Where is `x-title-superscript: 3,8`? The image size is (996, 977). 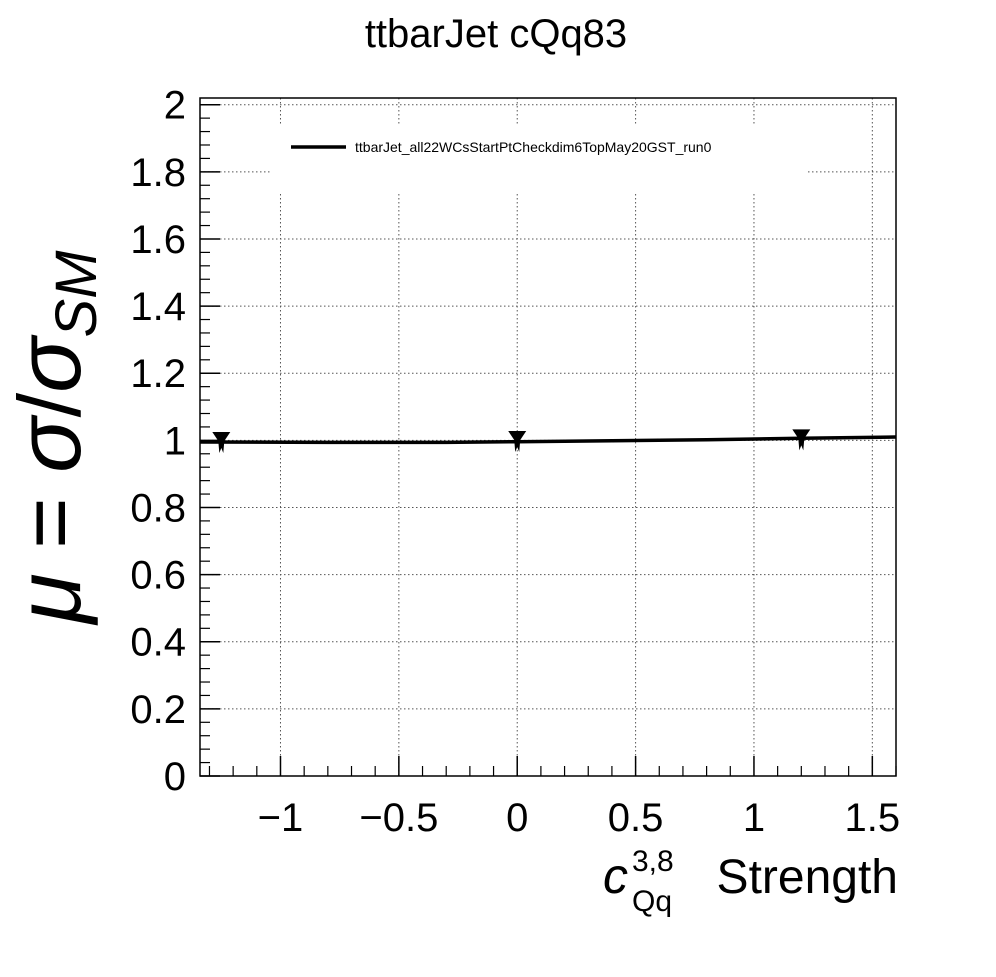
x-title-superscript: 3,8 is located at coordinates (653, 861).